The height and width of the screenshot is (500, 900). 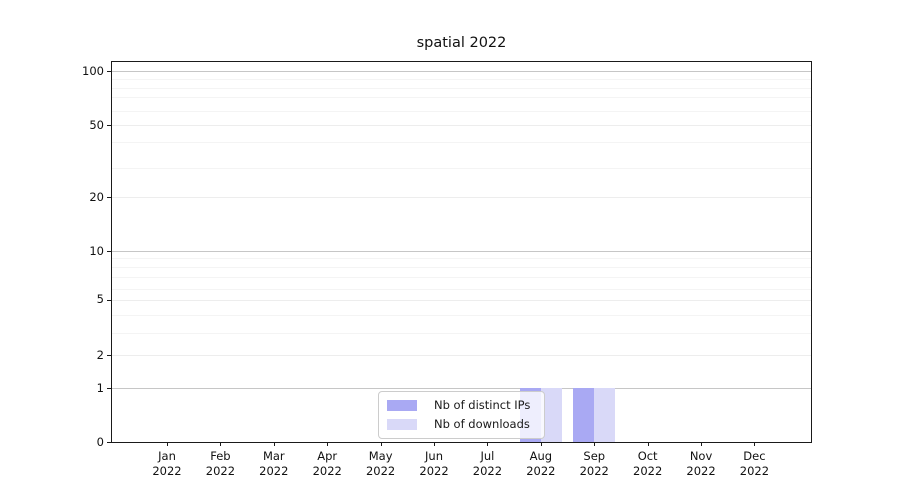 I want to click on y-tick-label-50: 50, so click(x=96, y=124).